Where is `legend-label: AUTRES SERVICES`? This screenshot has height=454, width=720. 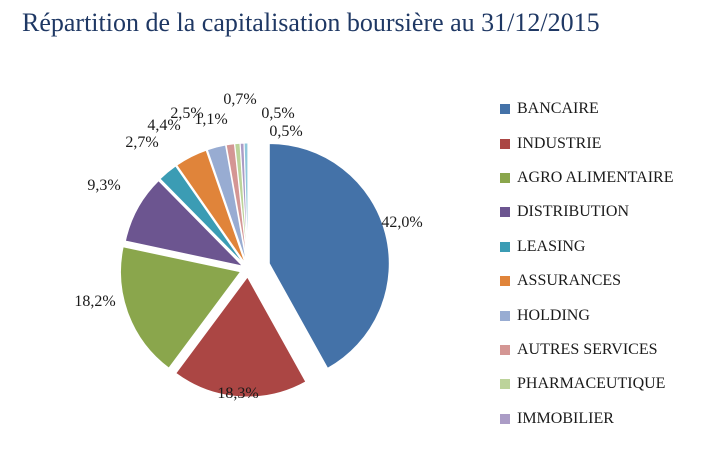
legend-label: AUTRES SERVICES is located at coordinates (587, 349).